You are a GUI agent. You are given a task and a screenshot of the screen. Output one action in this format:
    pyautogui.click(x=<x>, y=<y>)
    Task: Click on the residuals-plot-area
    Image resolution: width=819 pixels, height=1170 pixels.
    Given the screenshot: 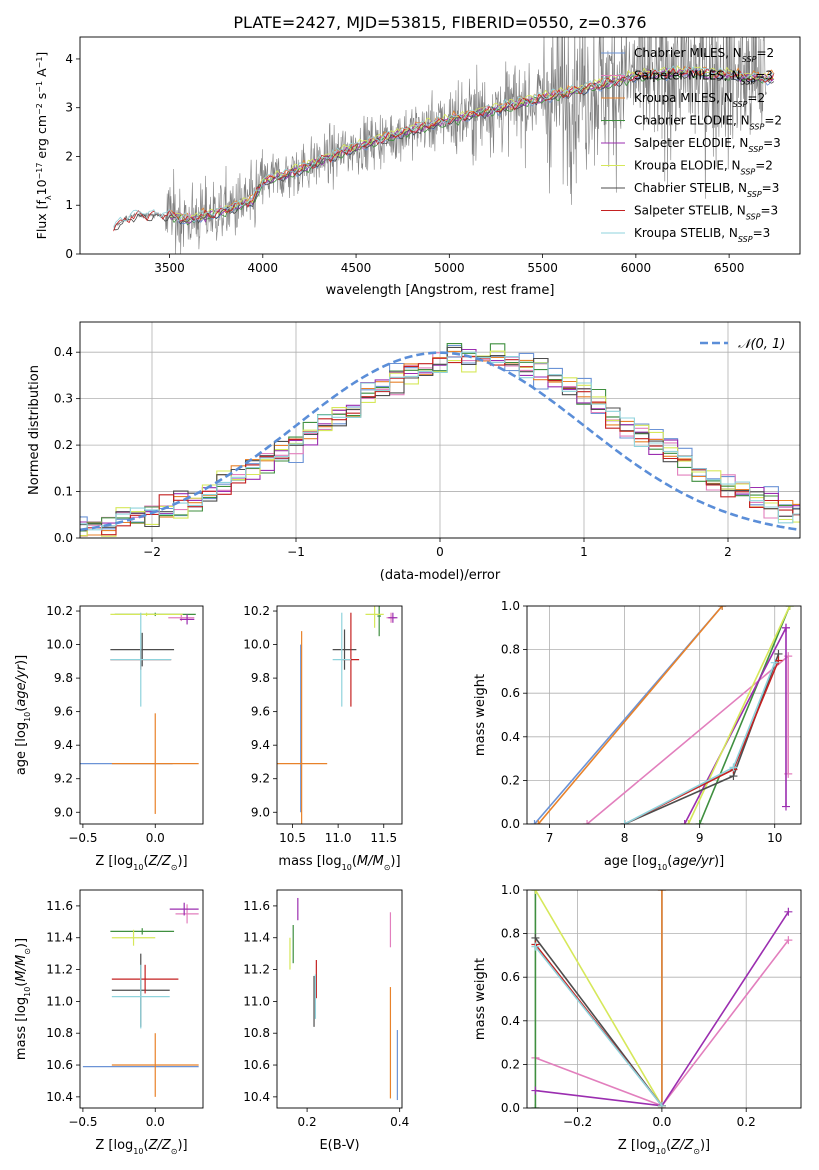 What is the action you would take?
    pyautogui.click(x=440, y=440)
    